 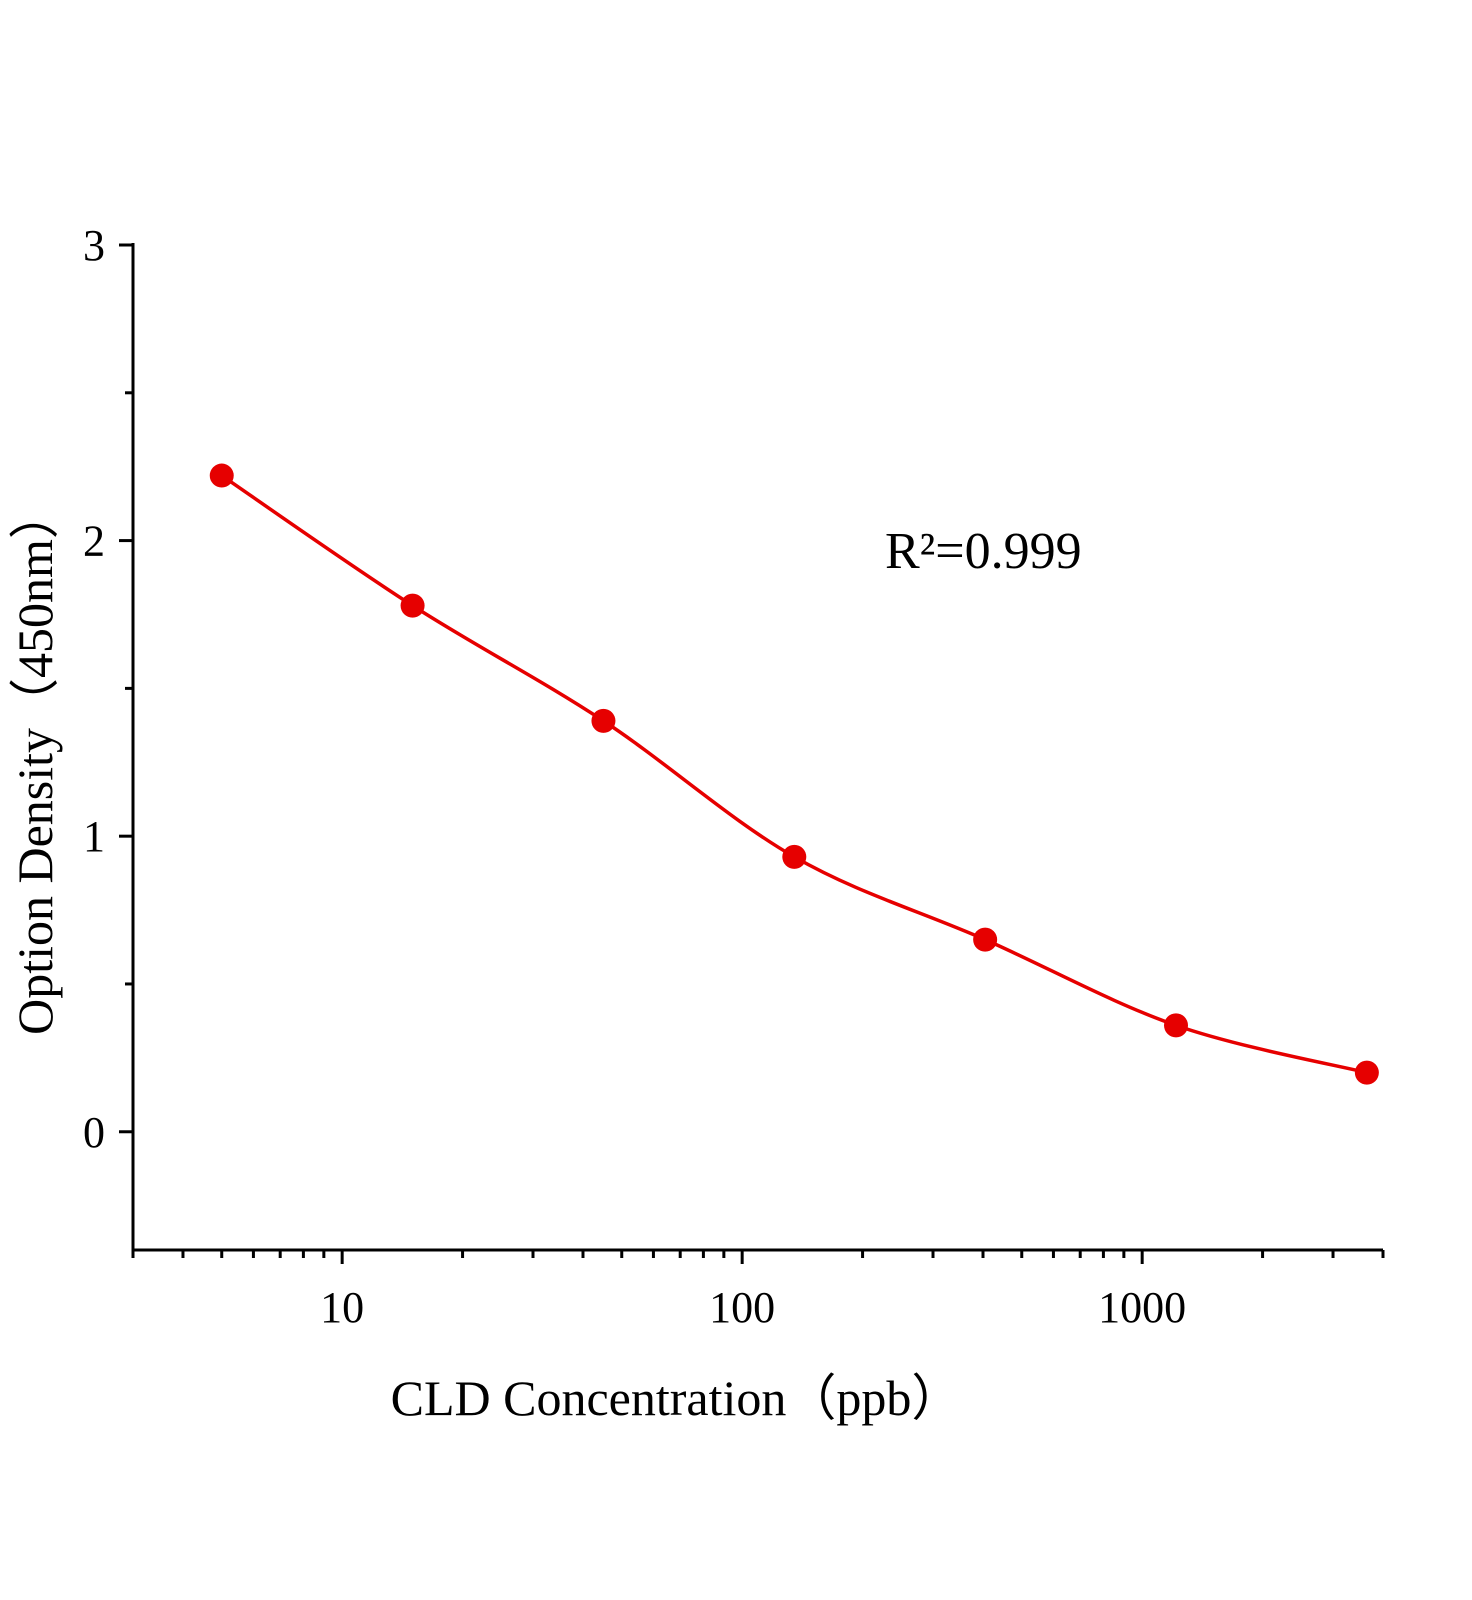 What do you see at coordinates (35, 762) in the screenshot?
I see `y-axis-label: Option Density（450nm）` at bounding box center [35, 762].